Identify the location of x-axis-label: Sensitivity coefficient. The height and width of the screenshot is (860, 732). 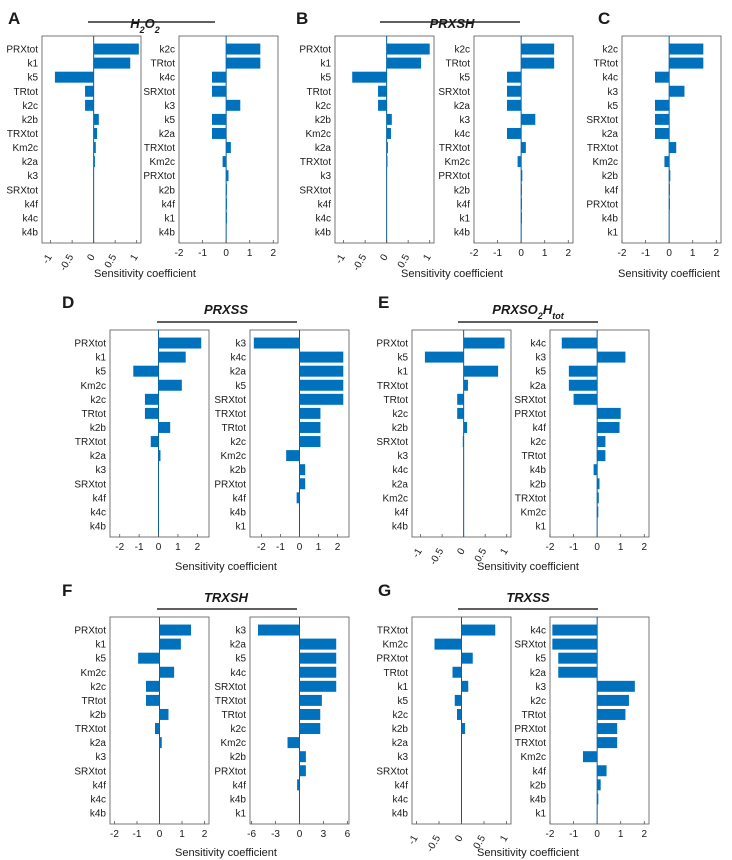
(528, 567).